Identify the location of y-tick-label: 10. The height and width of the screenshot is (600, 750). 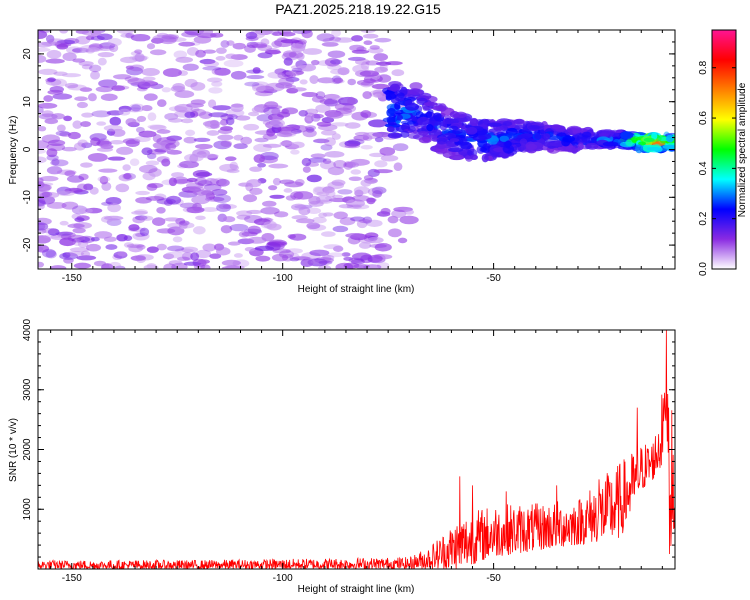
(27, 102).